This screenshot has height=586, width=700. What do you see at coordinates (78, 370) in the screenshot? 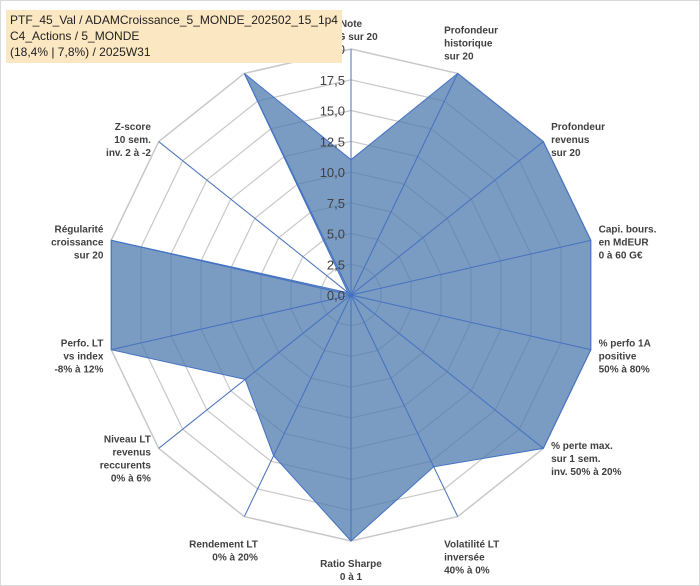
I see `axis-label-10-line-2: -8% à 12%` at bounding box center [78, 370].